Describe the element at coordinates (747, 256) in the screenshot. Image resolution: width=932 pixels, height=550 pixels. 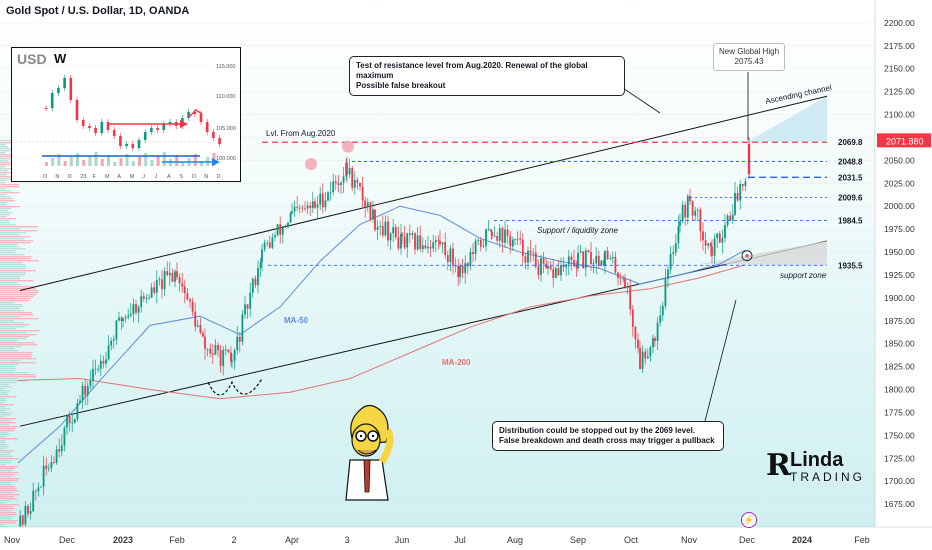
I see `support-touch-marker` at that location.